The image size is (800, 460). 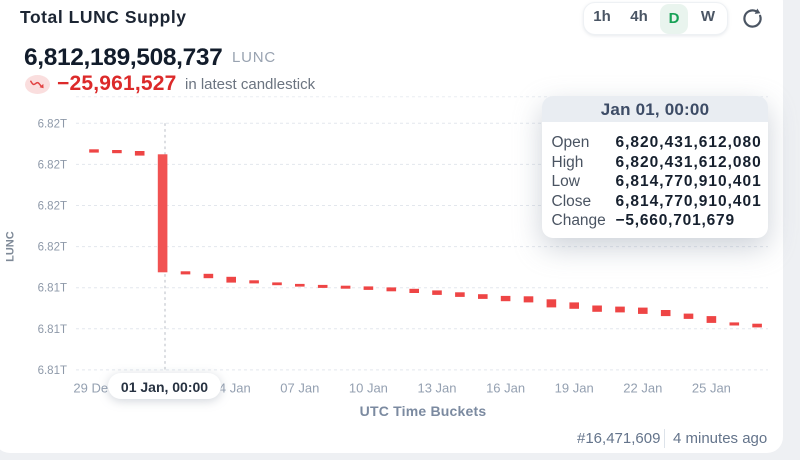 I want to click on svg-text: 29 Dec, so click(x=94, y=388).